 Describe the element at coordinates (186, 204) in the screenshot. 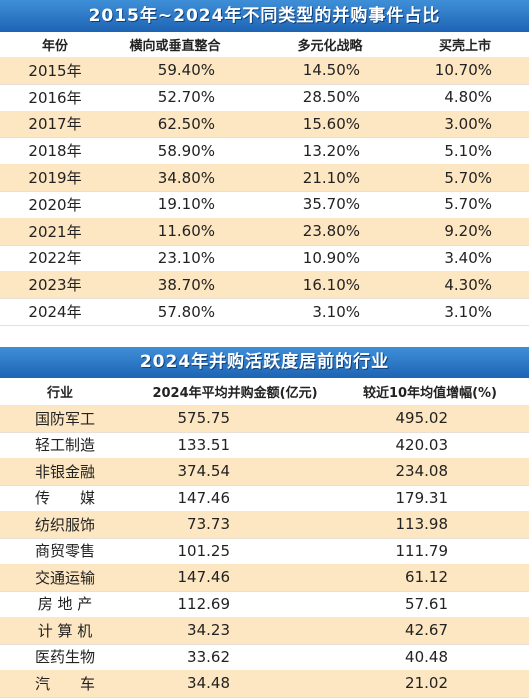

I see `table-cell: 19.10%` at that location.